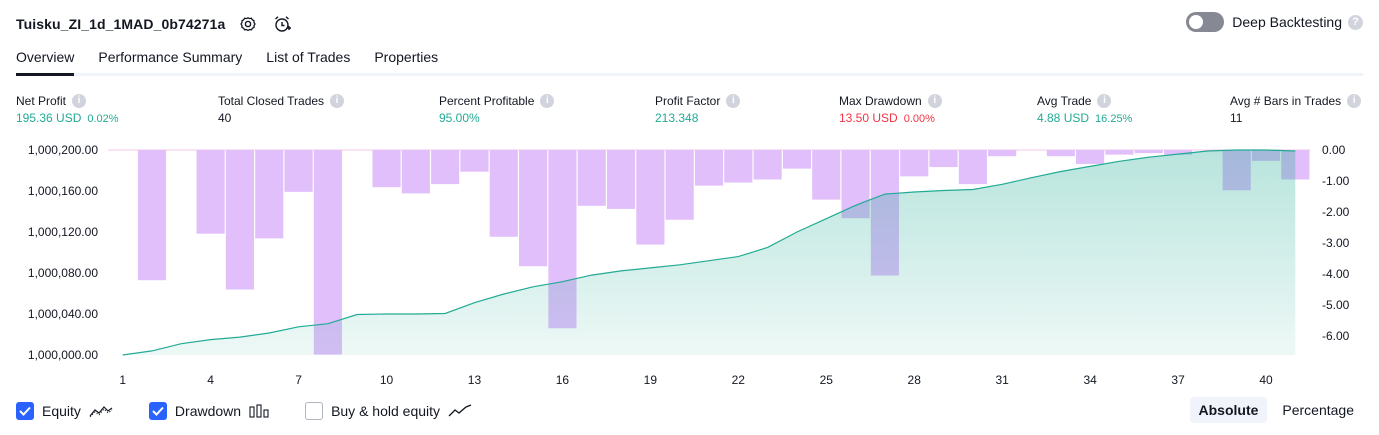 The image size is (1379, 435). Describe the element at coordinates (210, 380) in the screenshot. I see `x-tick-label: 4` at that location.